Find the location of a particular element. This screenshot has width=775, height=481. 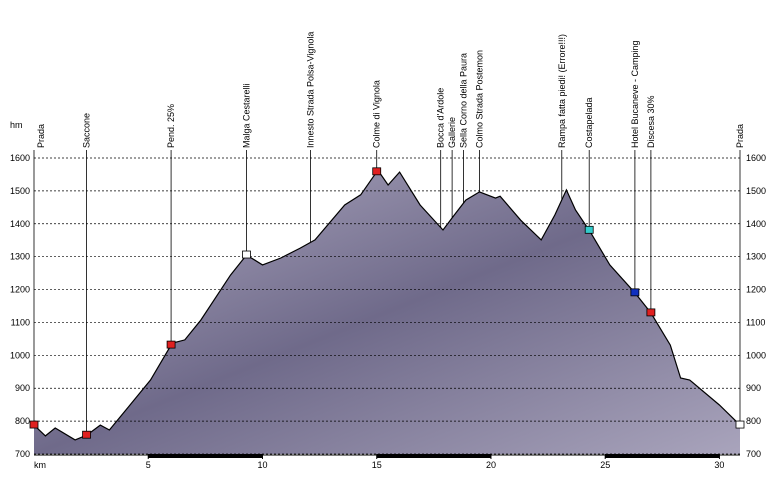

x-tick-label: 5 is located at coordinates (148, 465).